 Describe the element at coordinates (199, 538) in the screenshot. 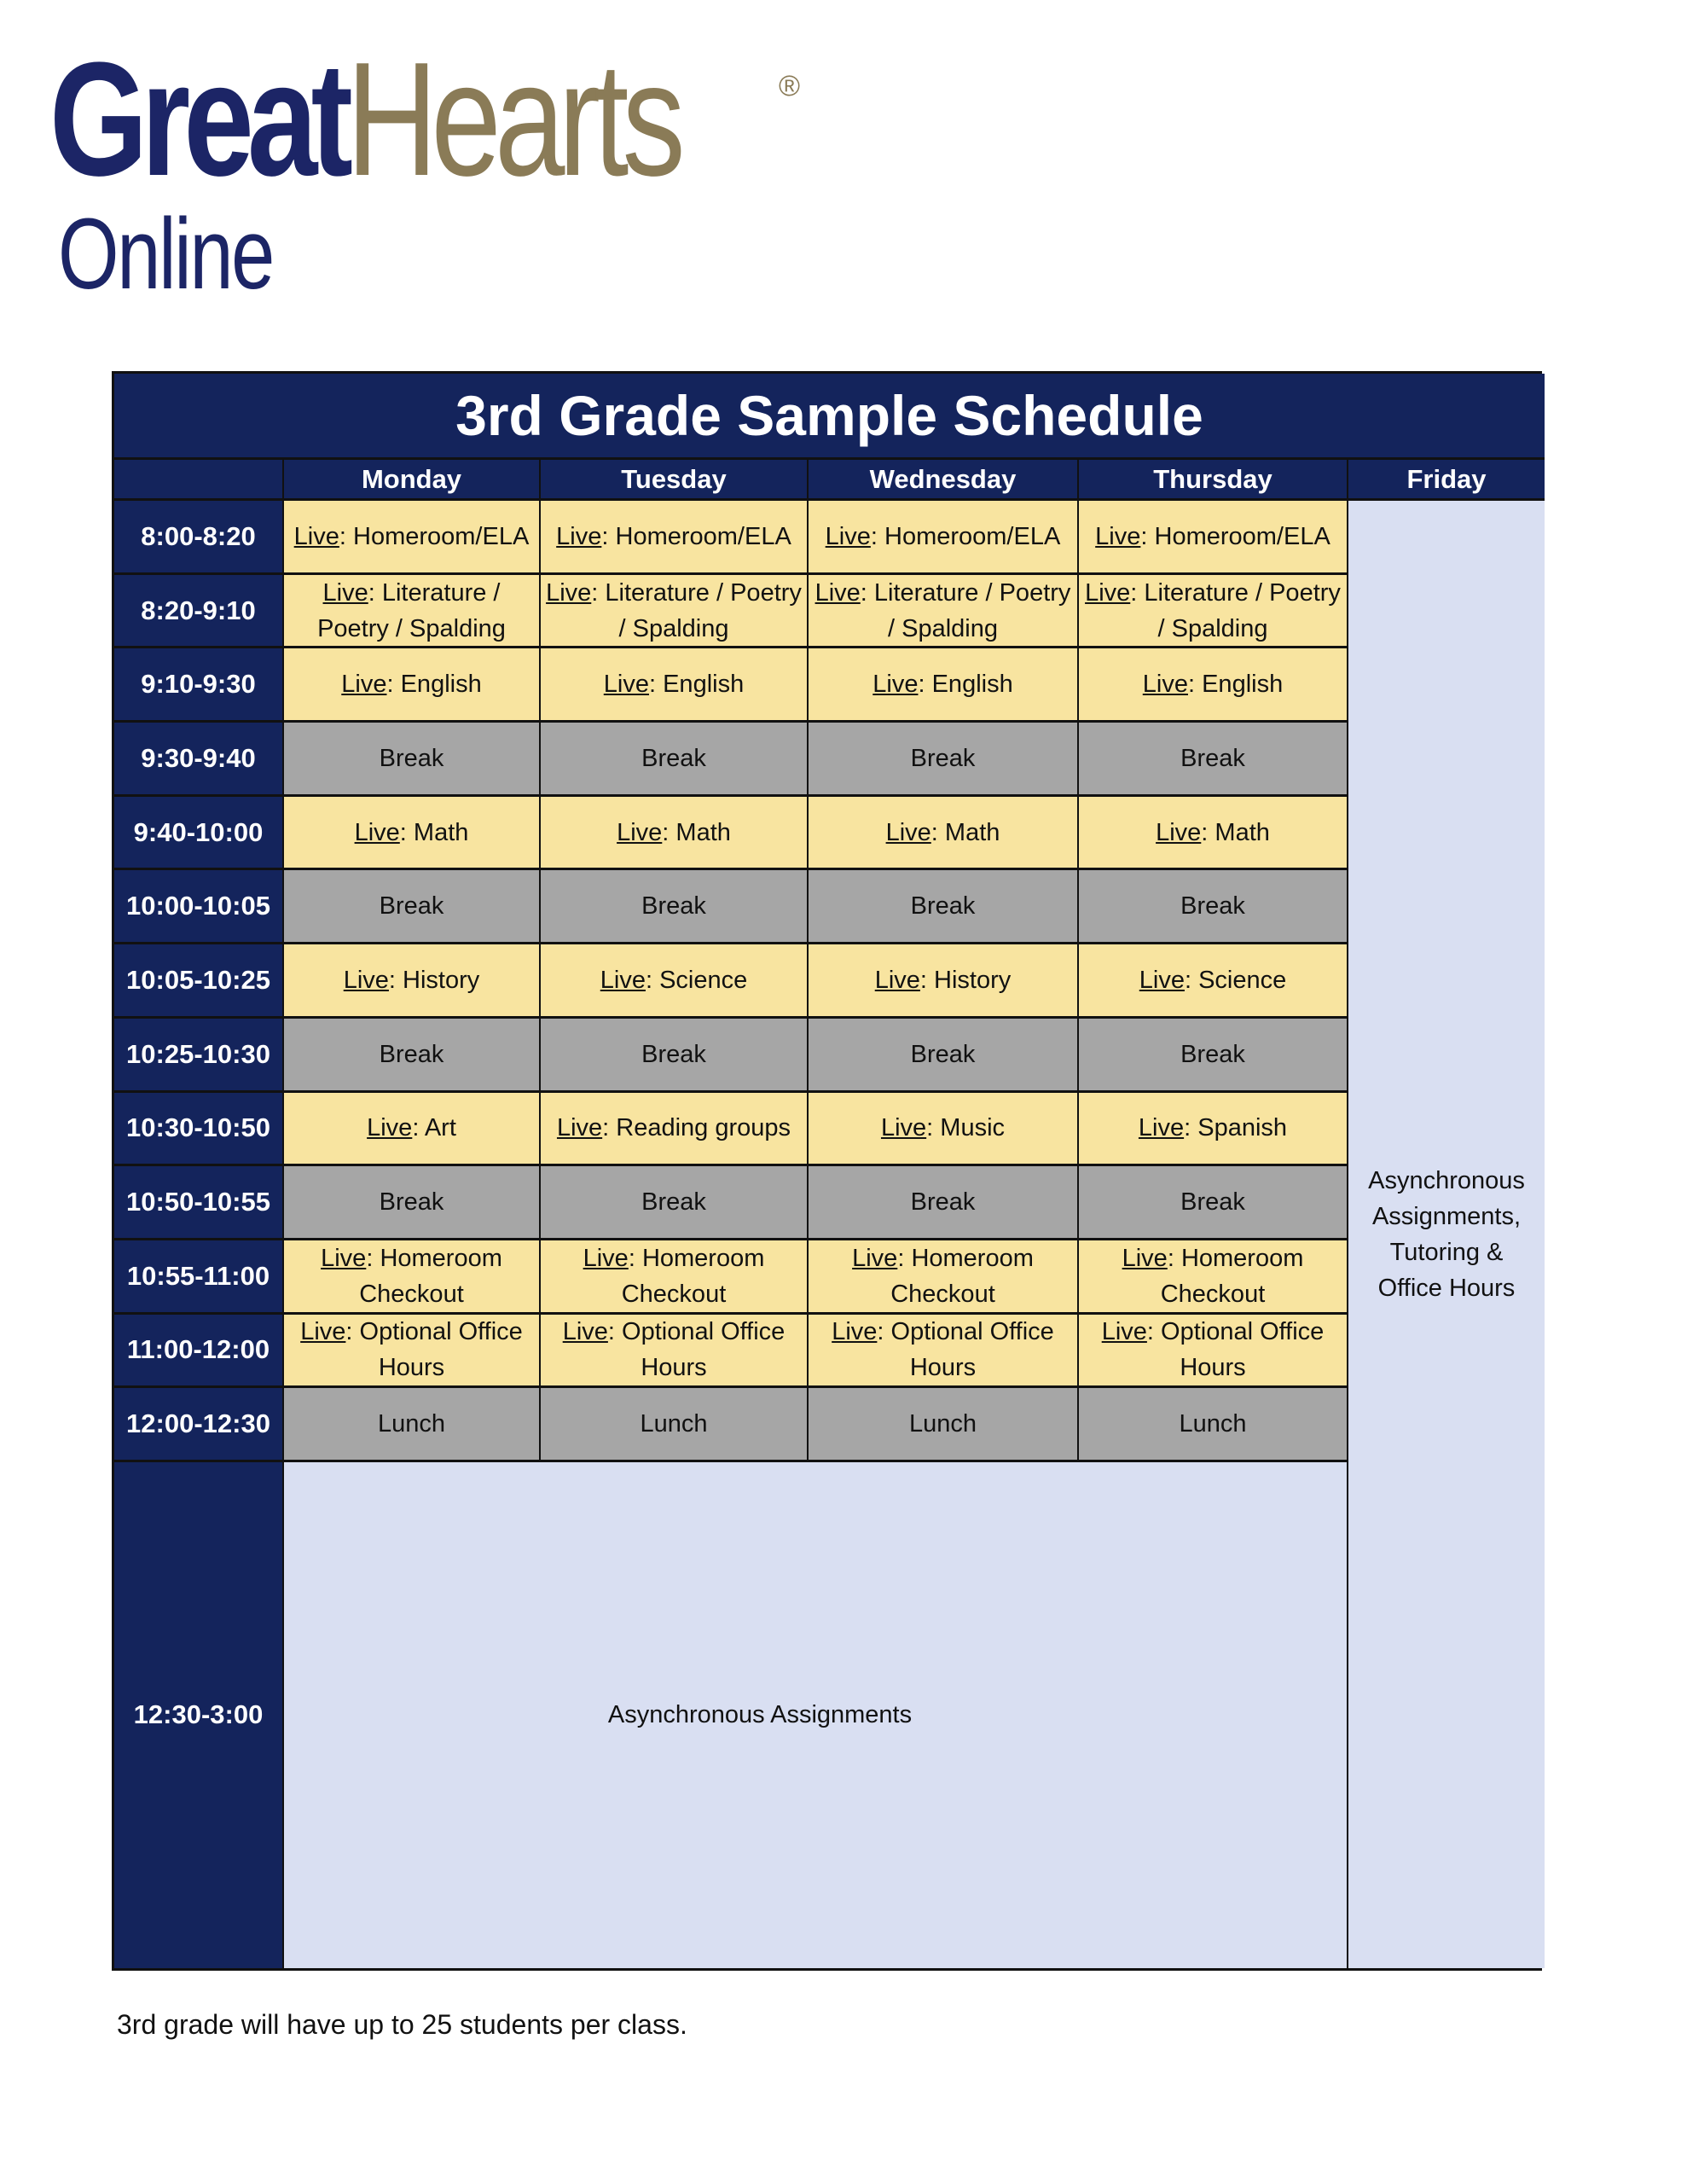

I see `time-slot: 8:00-8:20` at that location.